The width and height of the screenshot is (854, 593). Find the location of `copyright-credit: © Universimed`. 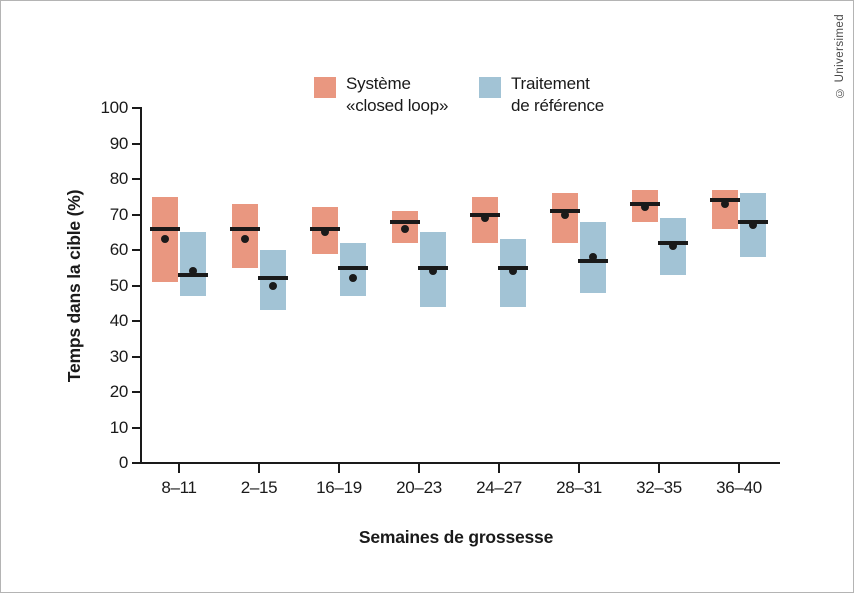

copyright-credit: © Universimed is located at coordinates (840, 56).